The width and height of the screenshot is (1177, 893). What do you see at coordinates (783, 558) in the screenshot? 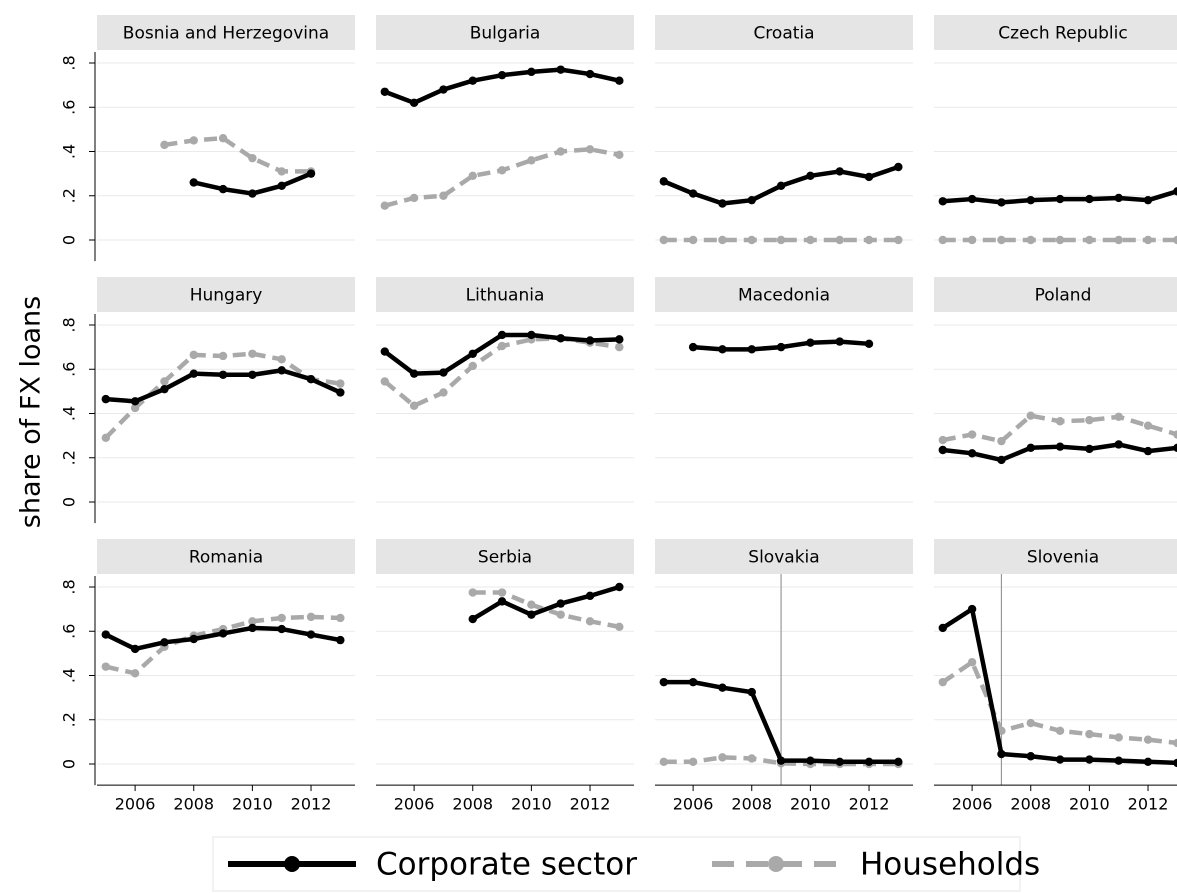
I see `panel-title: Slovakia` at bounding box center [783, 558].